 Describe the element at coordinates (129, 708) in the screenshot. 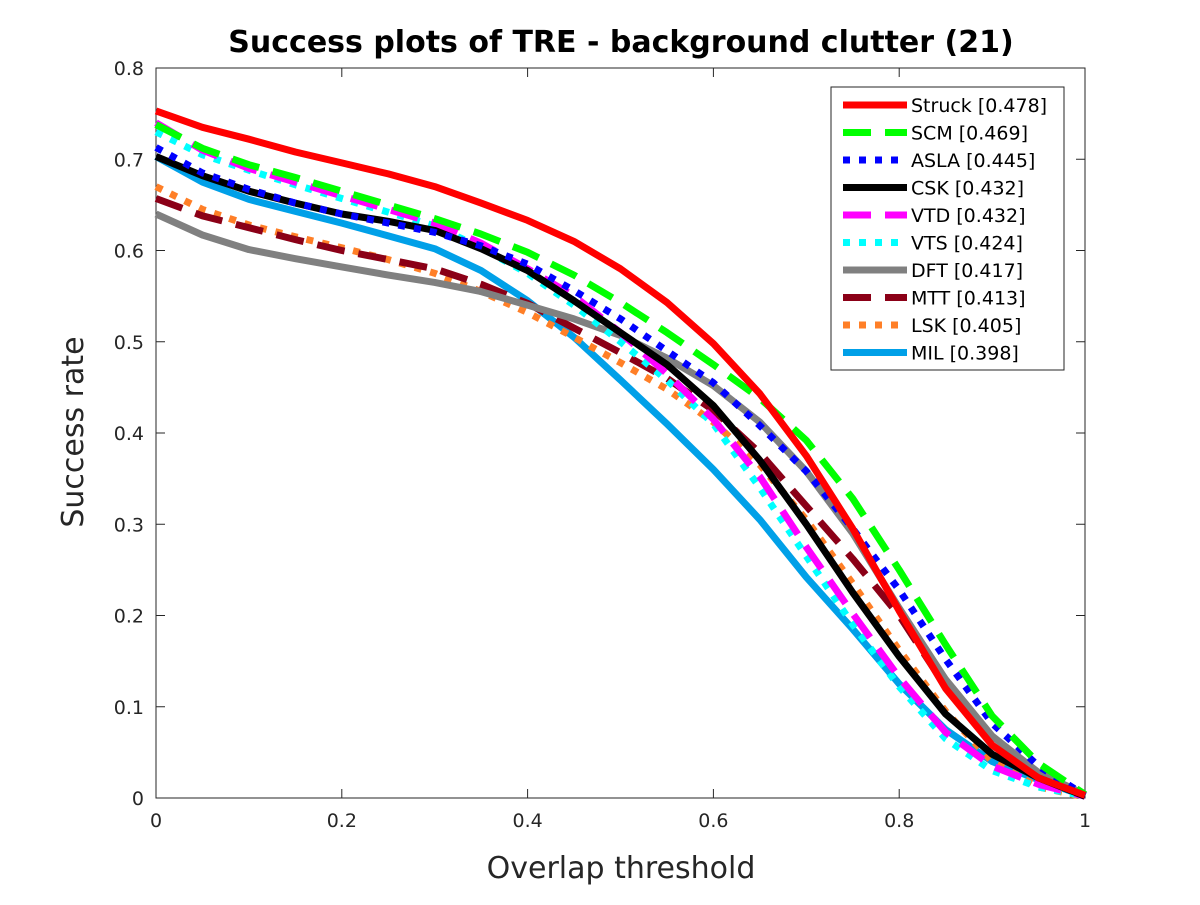

I see `y-tick-label: 0.1` at that location.